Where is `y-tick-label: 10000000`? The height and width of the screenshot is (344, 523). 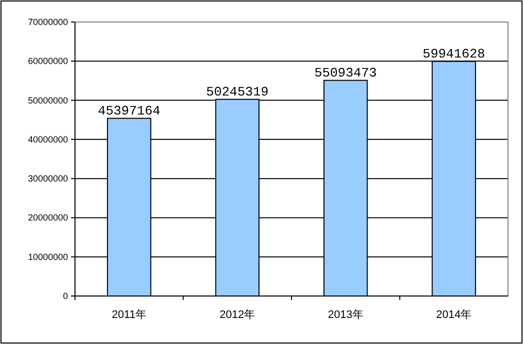
y-tick-label: 10000000 is located at coordinates (48, 257).